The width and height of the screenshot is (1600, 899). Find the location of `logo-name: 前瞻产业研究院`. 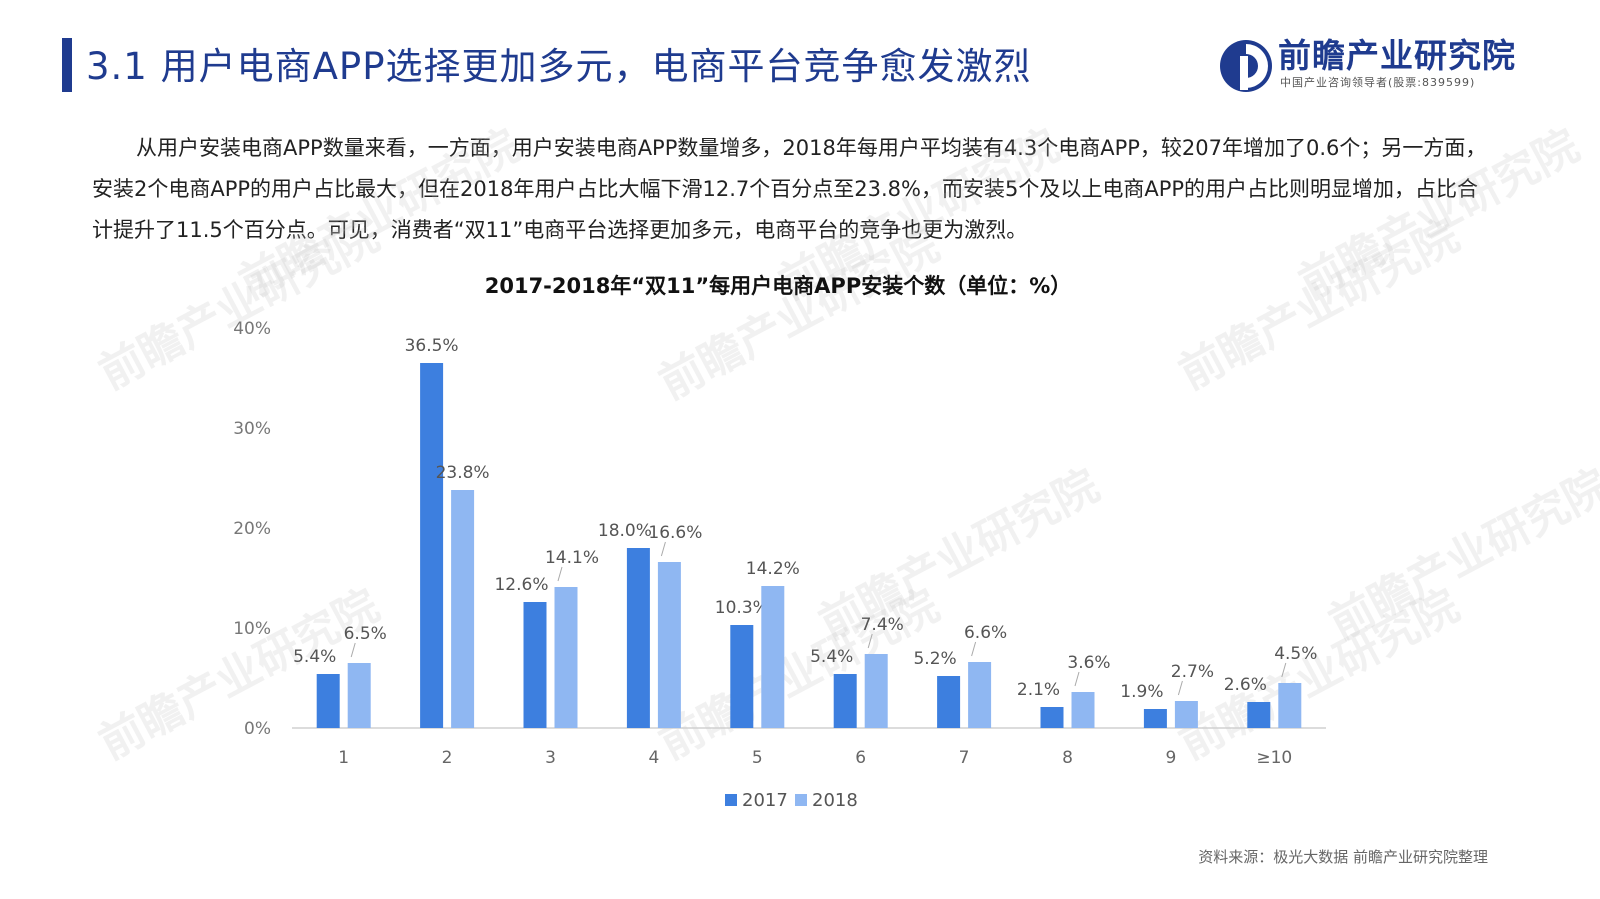

logo-name: 前瞻产业研究院 is located at coordinates (1397, 55).